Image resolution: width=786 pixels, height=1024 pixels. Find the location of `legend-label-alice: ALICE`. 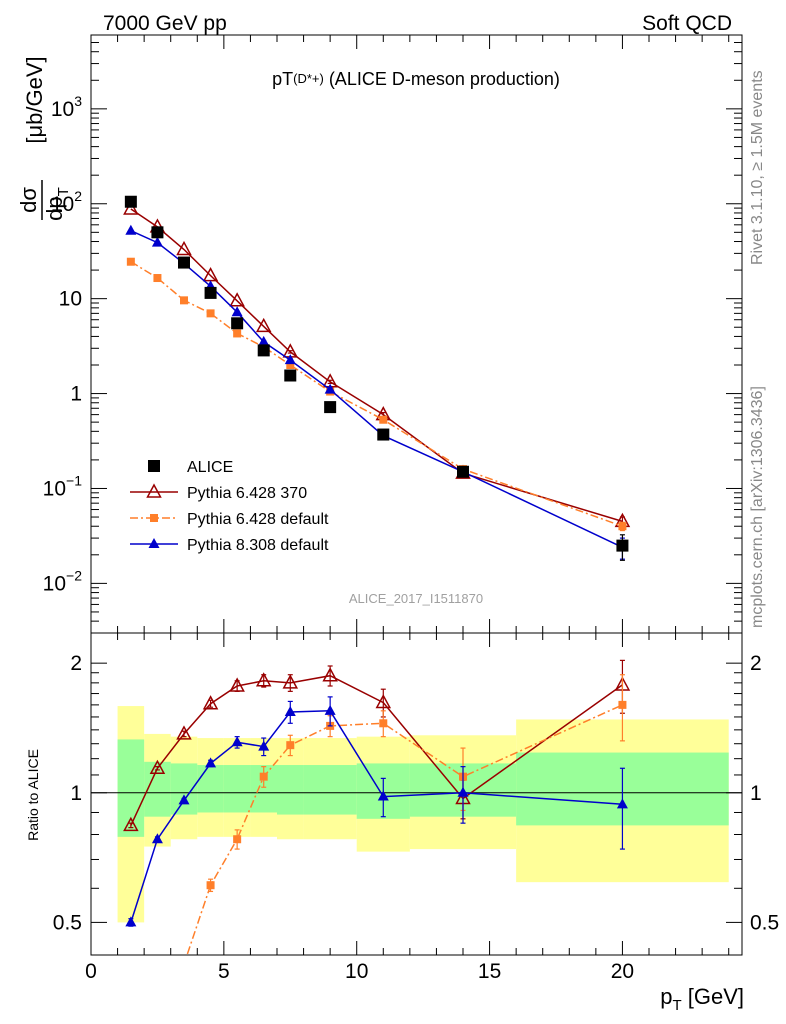

legend-label-alice: ALICE is located at coordinates (210, 467).